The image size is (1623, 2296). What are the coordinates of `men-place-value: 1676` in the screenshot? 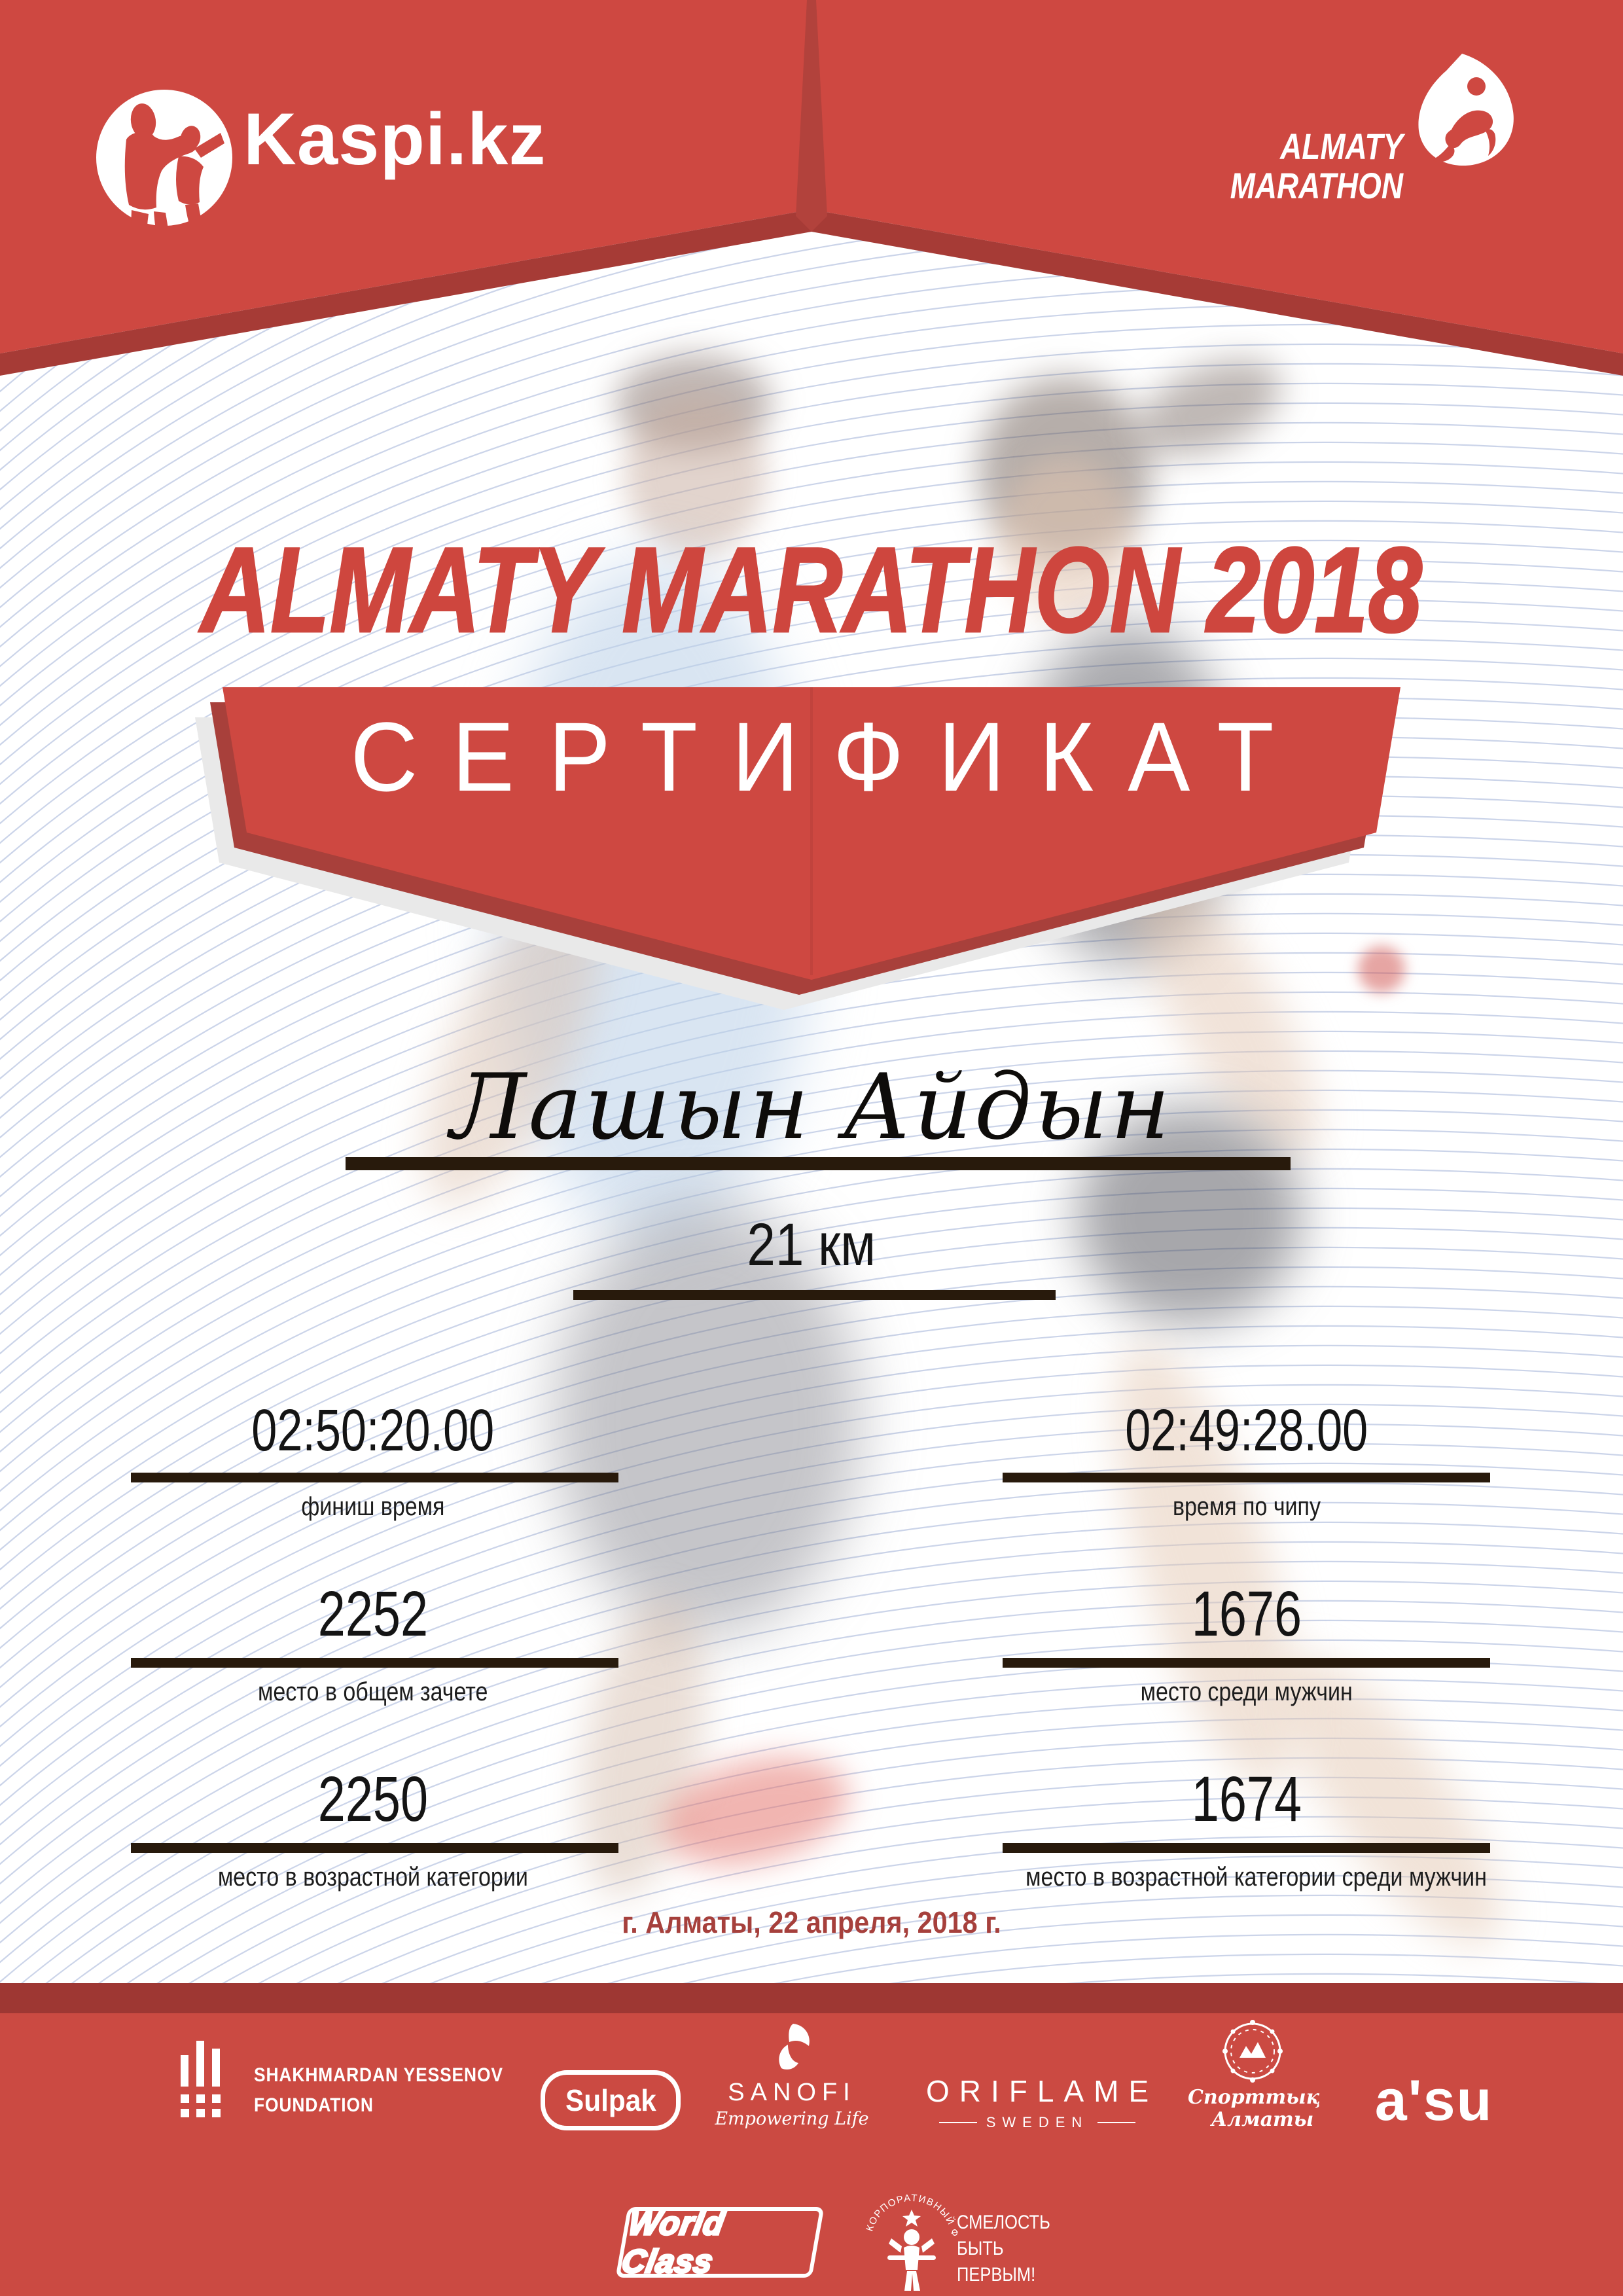 It's located at (1246, 1613).